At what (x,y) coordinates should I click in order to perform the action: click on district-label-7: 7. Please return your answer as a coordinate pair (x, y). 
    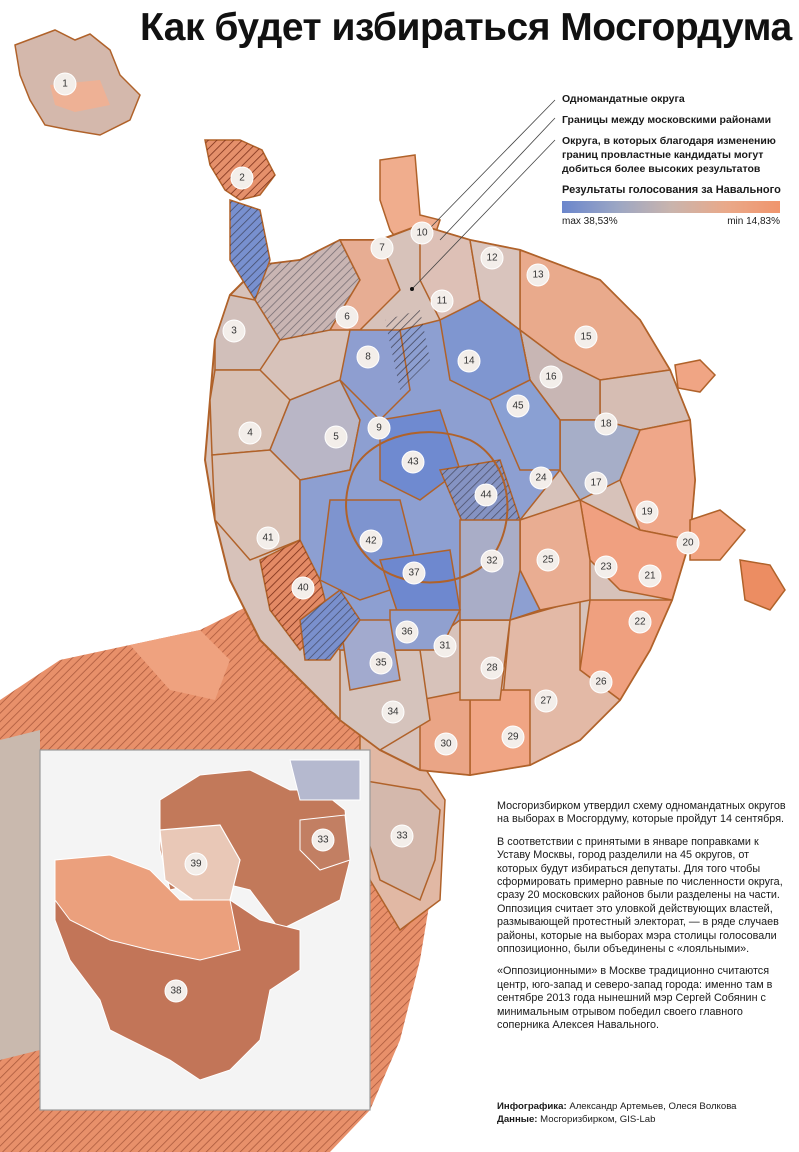
    Looking at the image, I should click on (382, 248).